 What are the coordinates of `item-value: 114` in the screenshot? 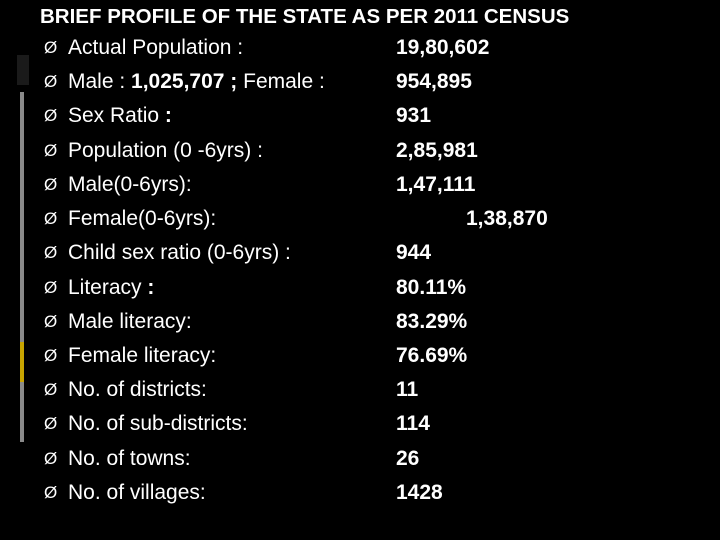 It's located at (413, 423).